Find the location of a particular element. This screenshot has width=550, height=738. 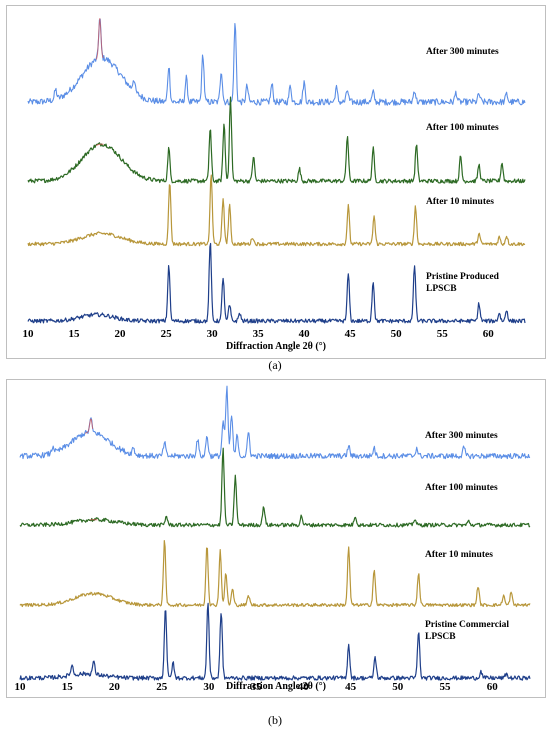

label-b-10: After 10 minutes is located at coordinates (459, 555).